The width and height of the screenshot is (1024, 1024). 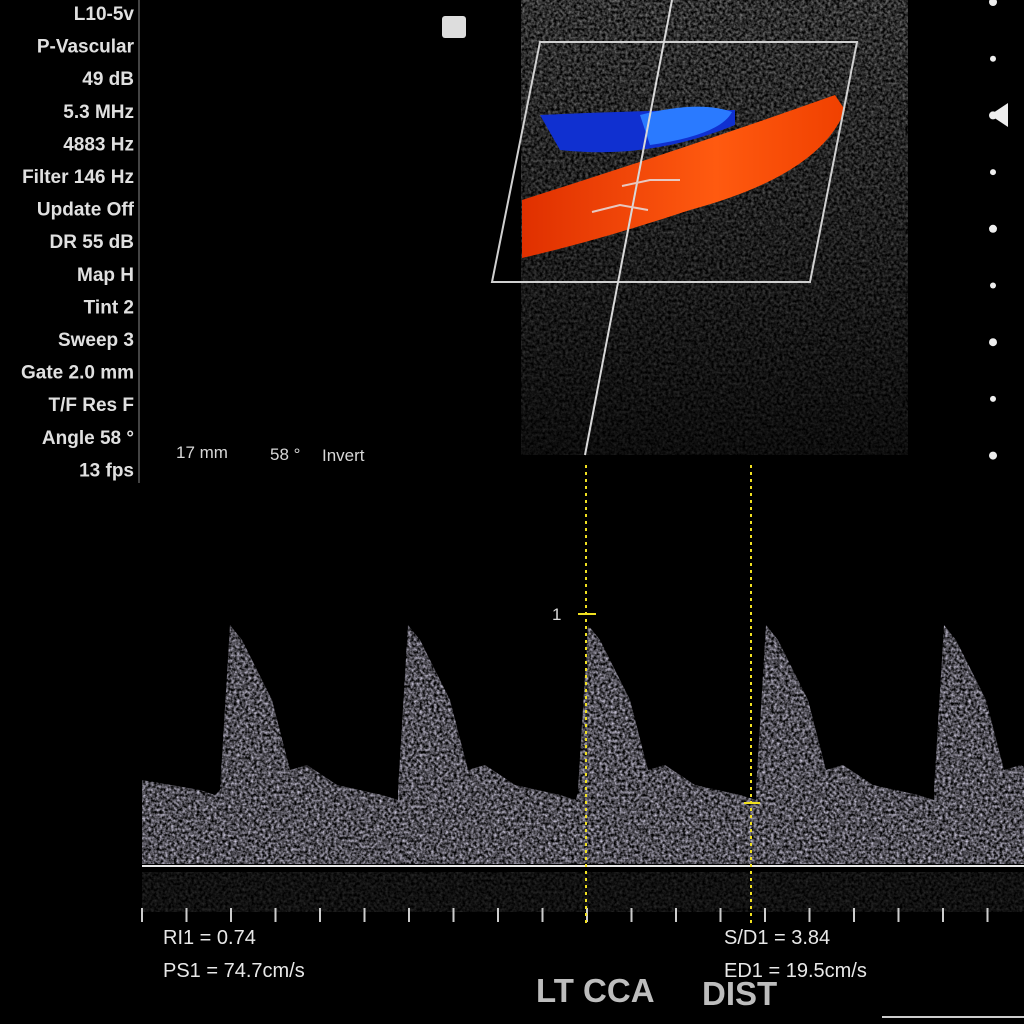 I want to click on sd: S/D1 = 3.84, so click(x=777, y=938).